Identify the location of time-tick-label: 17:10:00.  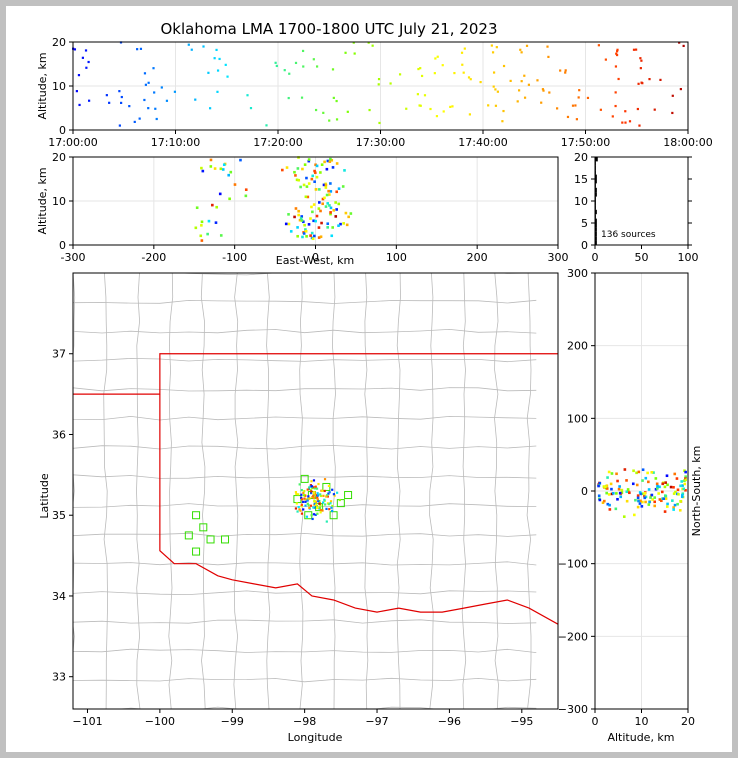
(175, 142).